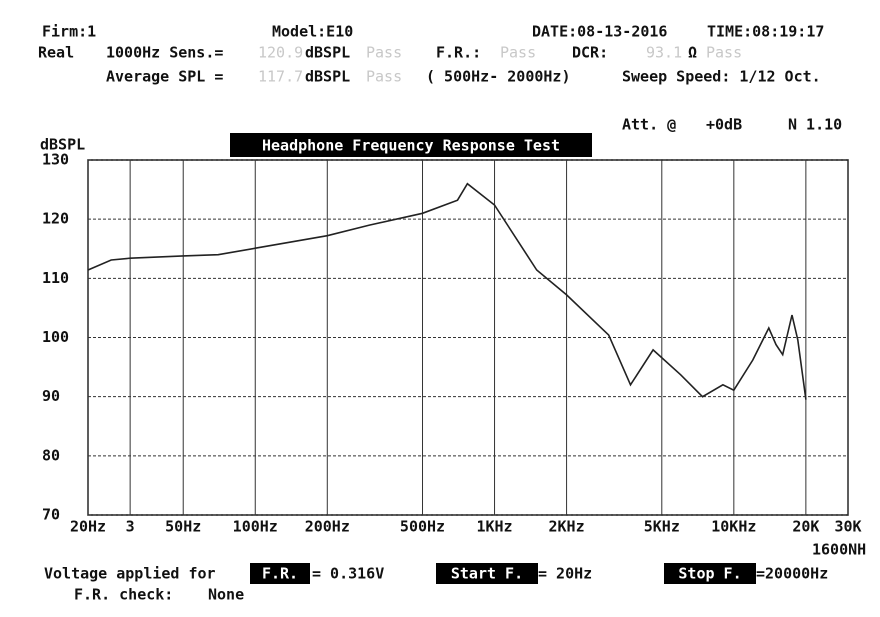 Image resolution: width=880 pixels, height=617 pixels. What do you see at coordinates (51, 455) in the screenshot?
I see `y-tick-label: 80` at bounding box center [51, 455].